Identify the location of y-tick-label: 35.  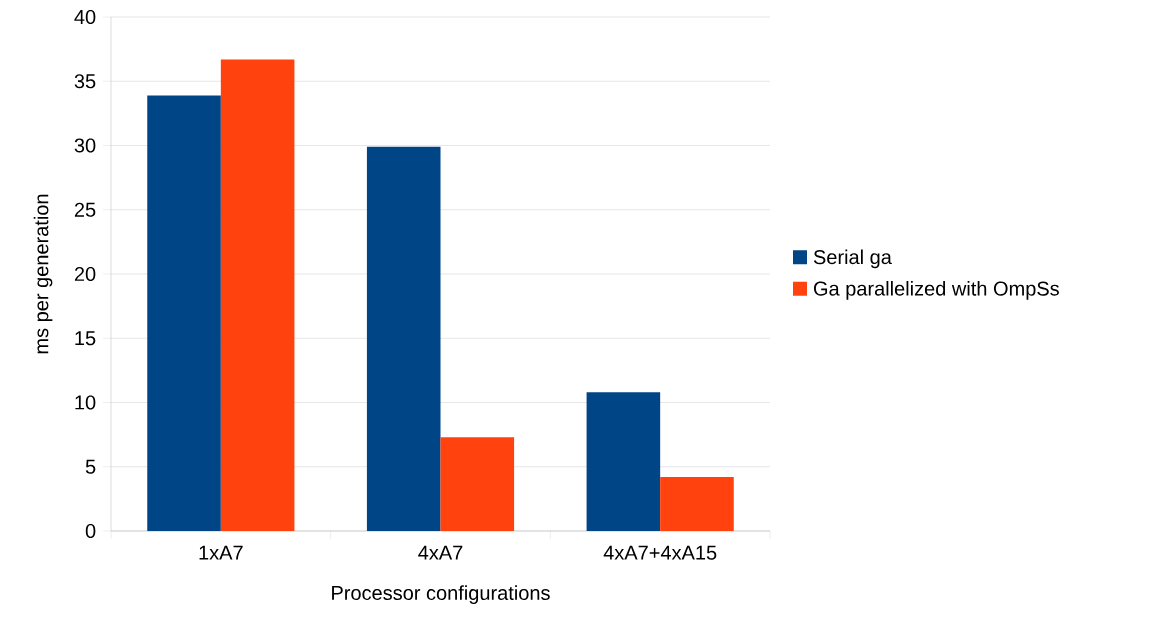
(85, 81).